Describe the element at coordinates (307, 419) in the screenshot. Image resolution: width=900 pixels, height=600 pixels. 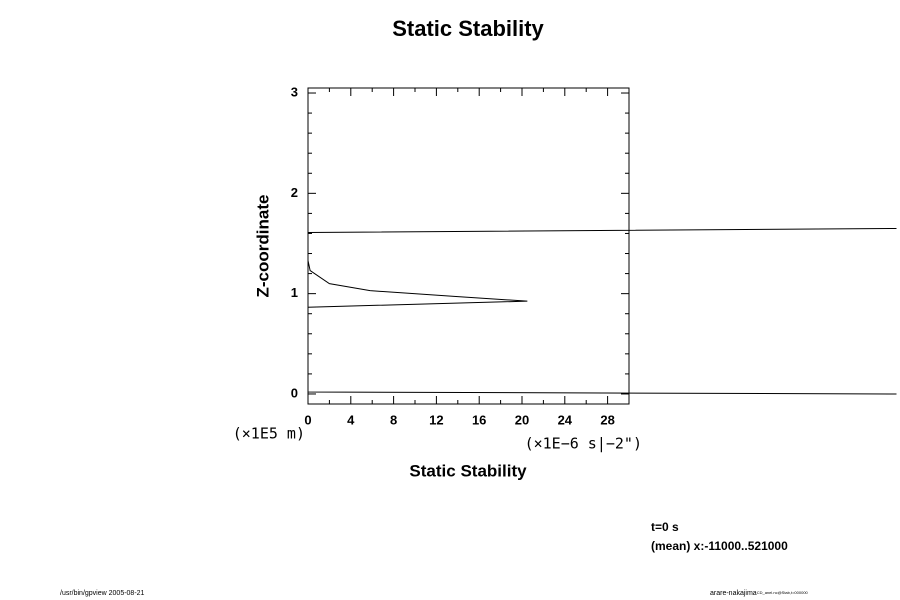
I see `x-tick-label: 0` at that location.